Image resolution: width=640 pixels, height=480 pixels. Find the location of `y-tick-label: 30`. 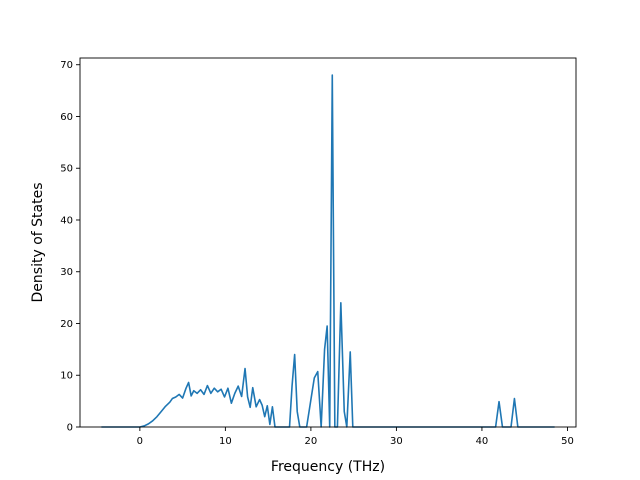

y-tick-label: 30 is located at coordinates (66, 272).